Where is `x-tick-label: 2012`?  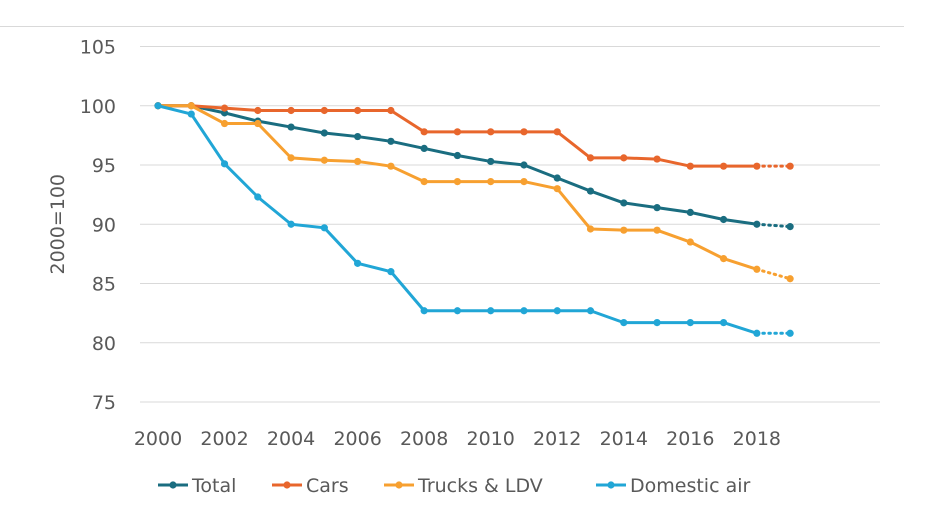
x-tick-label: 2012 is located at coordinates (557, 439).